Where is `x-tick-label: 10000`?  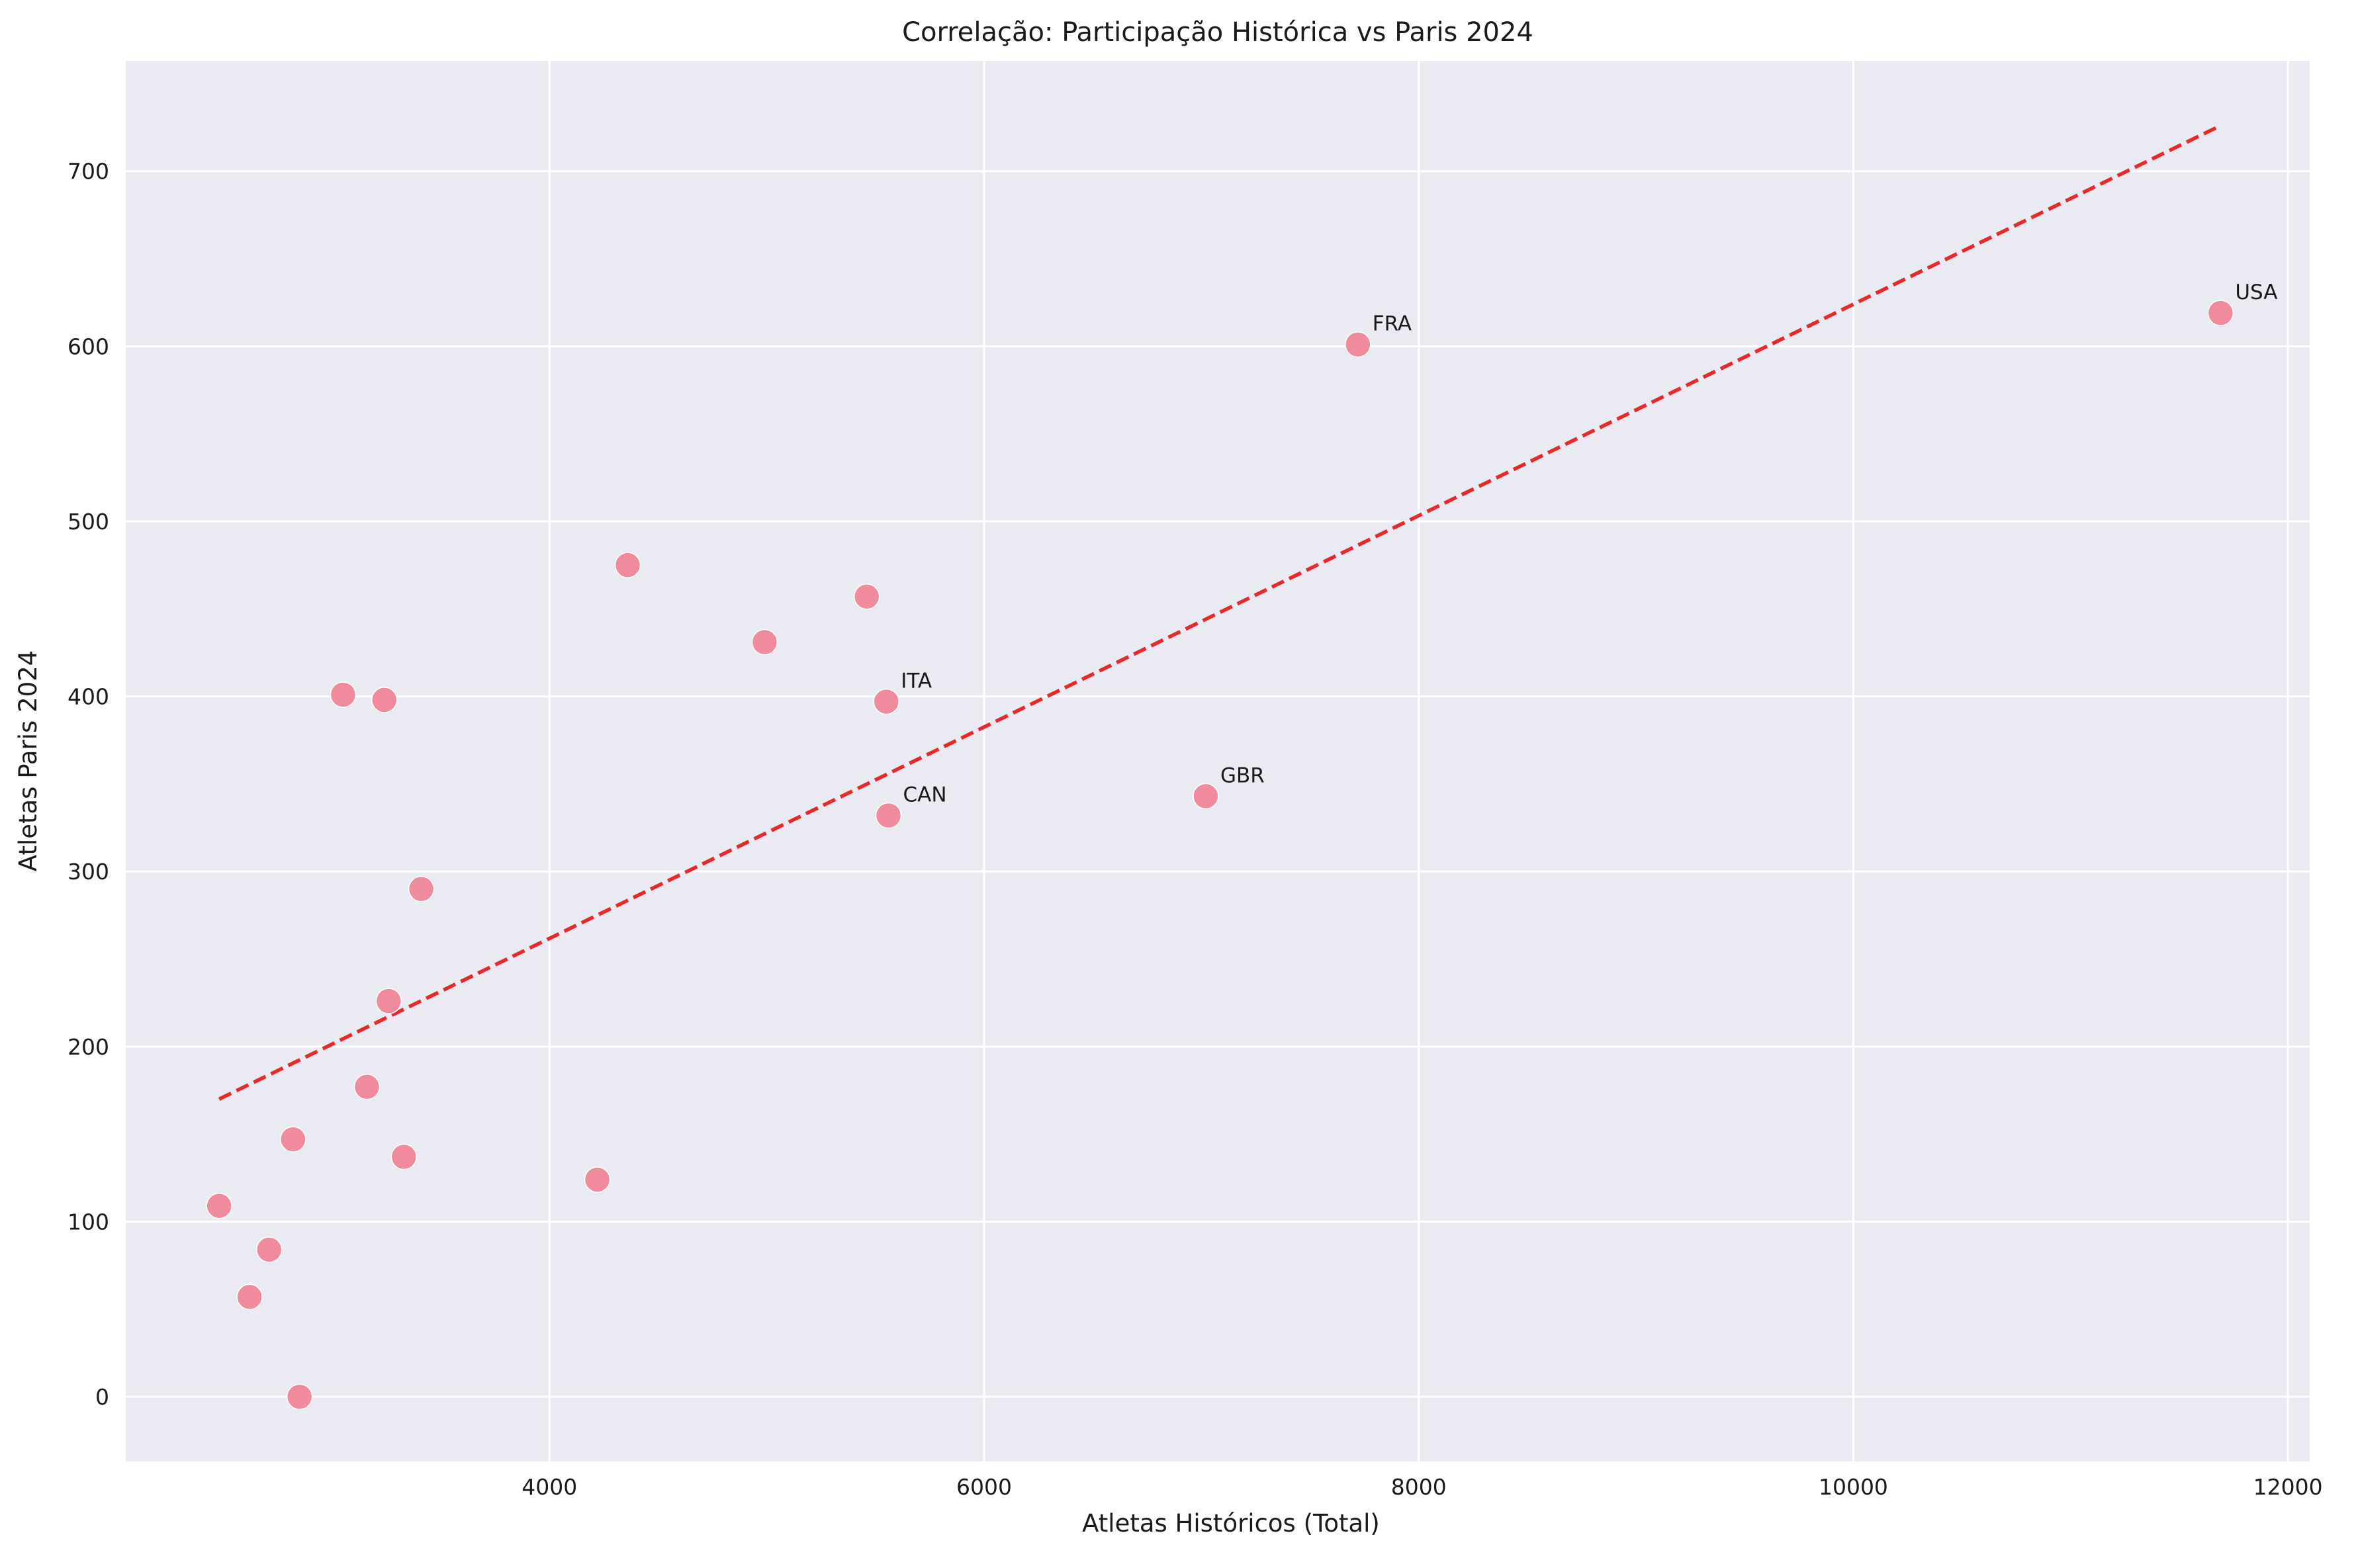 x-tick-label: 10000 is located at coordinates (1854, 1487).